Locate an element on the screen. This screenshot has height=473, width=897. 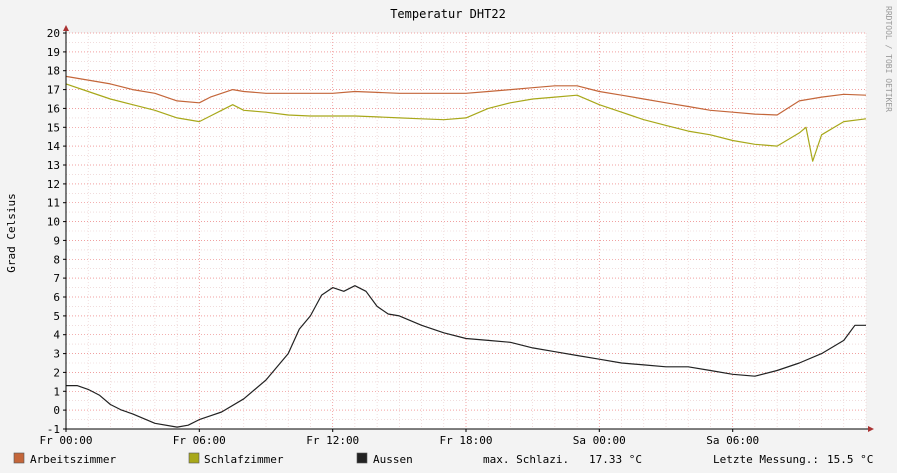
y-tick-label: 10 is located at coordinates (53, 222).